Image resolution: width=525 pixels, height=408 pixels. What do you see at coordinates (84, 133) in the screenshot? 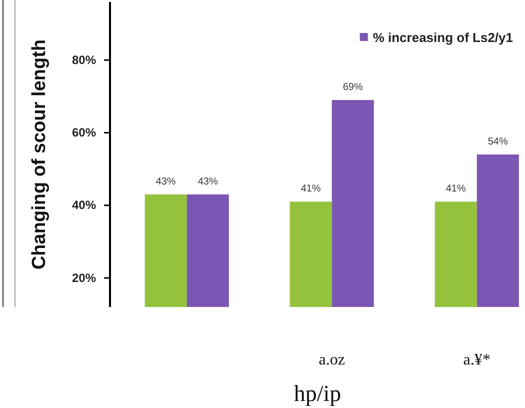
I see `y-tick-label: 60%` at bounding box center [84, 133].